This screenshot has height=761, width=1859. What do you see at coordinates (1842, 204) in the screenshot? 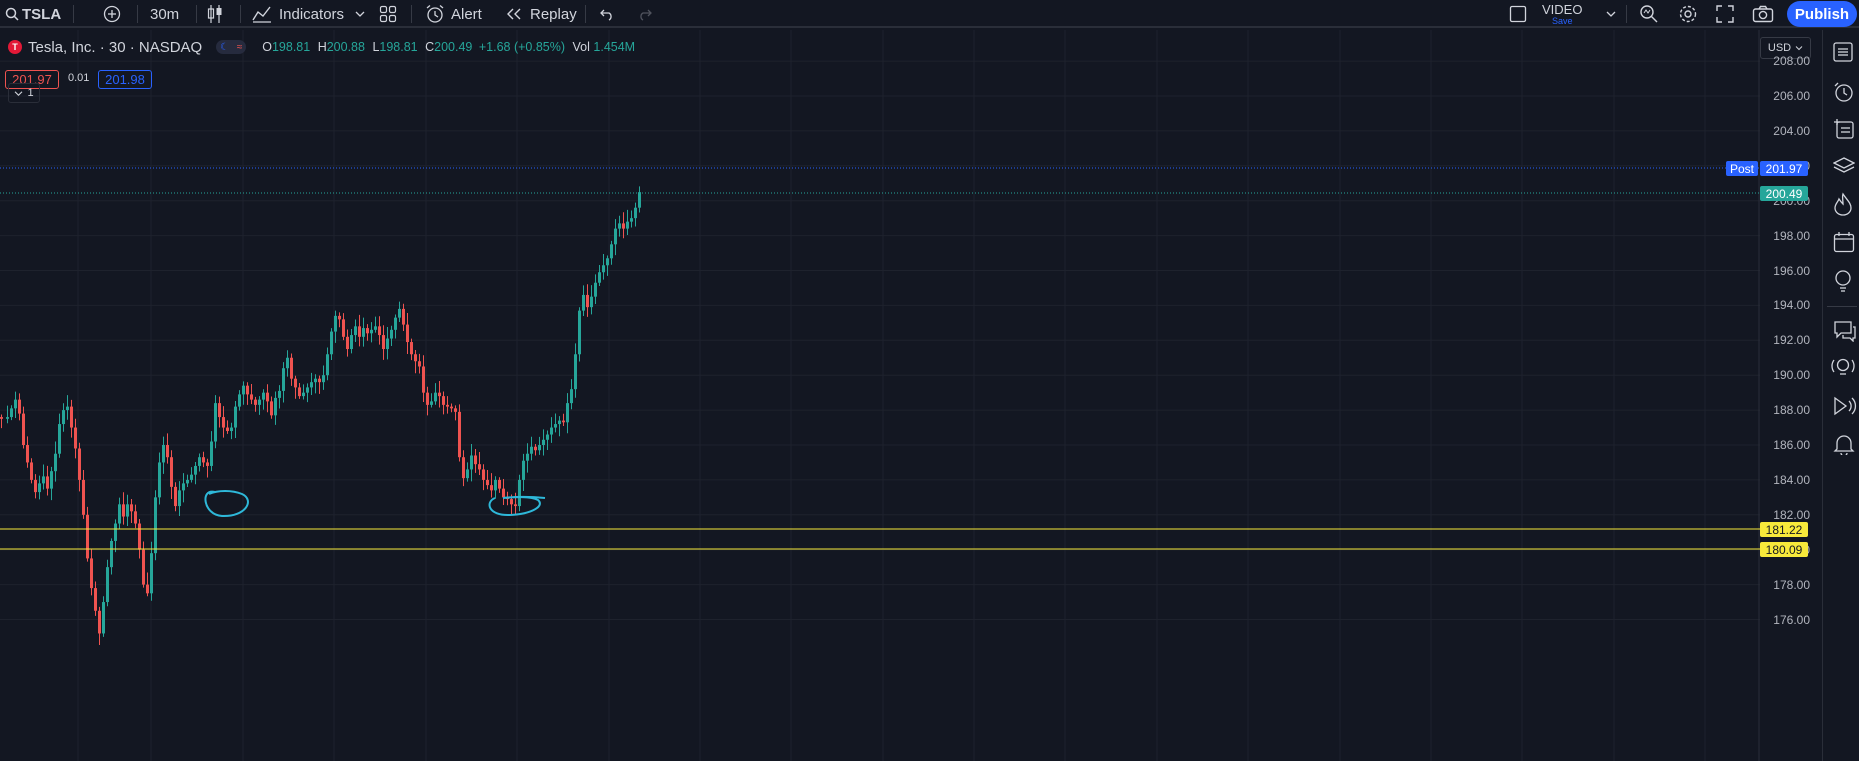
I see `hotlists-button` at bounding box center [1842, 204].